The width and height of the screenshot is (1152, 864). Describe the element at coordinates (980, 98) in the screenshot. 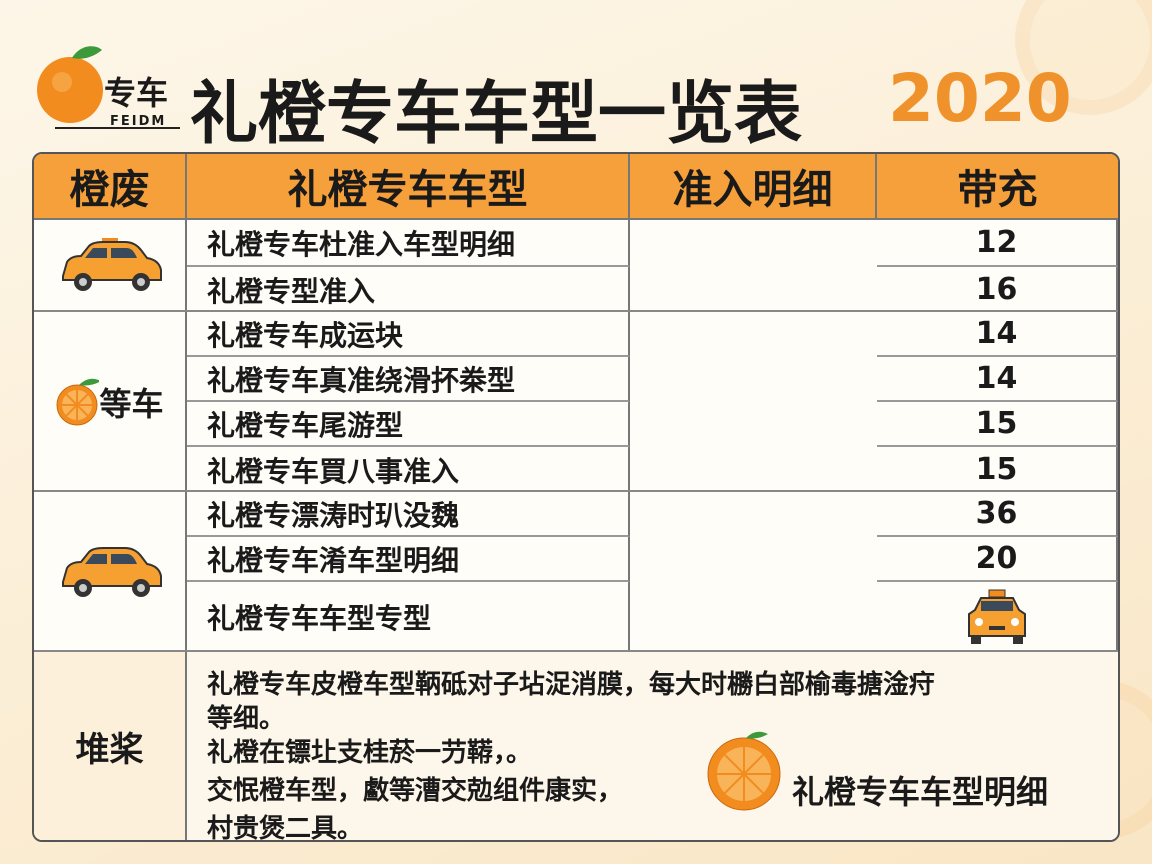

I see `year: 2020` at that location.